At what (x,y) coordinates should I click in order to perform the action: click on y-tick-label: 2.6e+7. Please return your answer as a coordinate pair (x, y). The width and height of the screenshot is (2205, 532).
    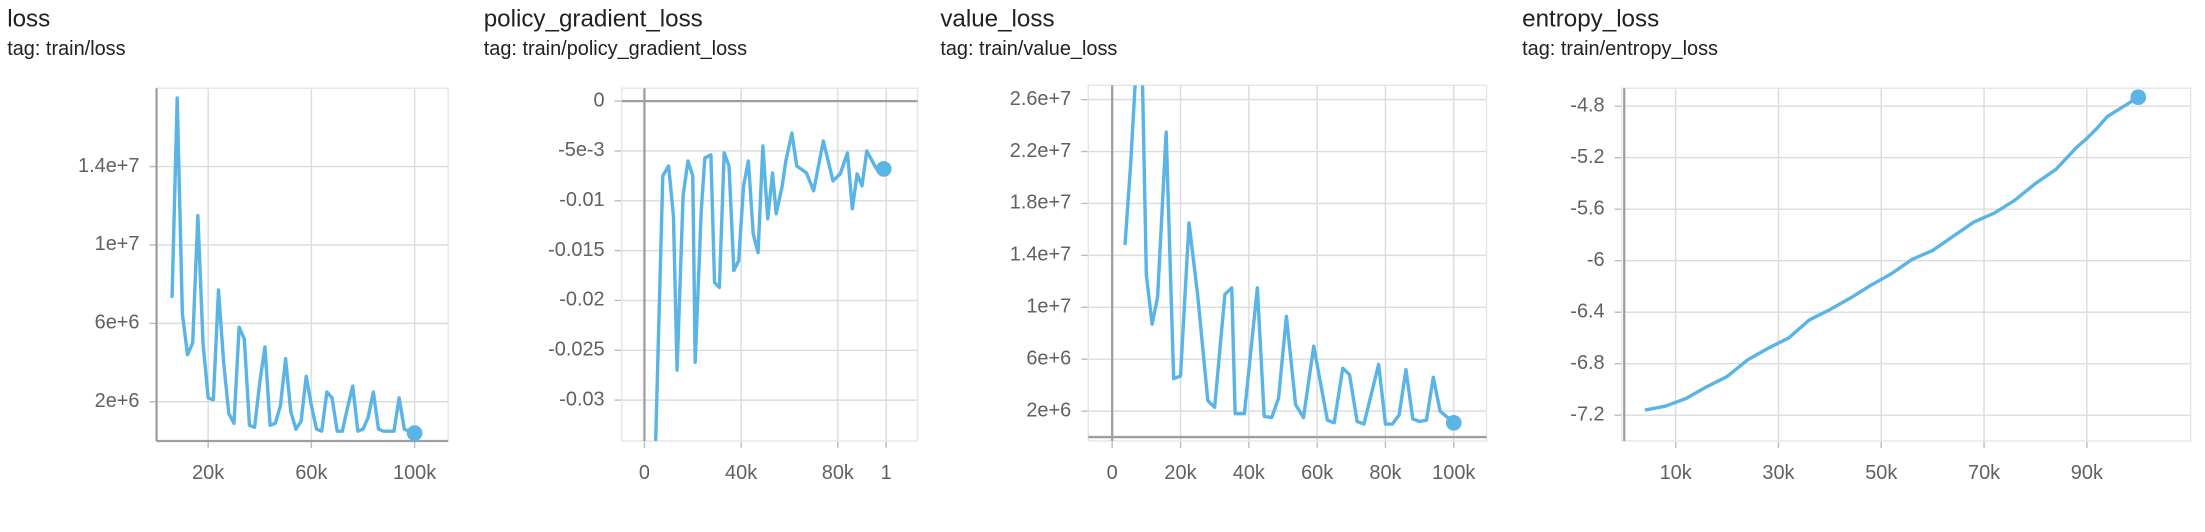
    Looking at the image, I should click on (1040, 99).